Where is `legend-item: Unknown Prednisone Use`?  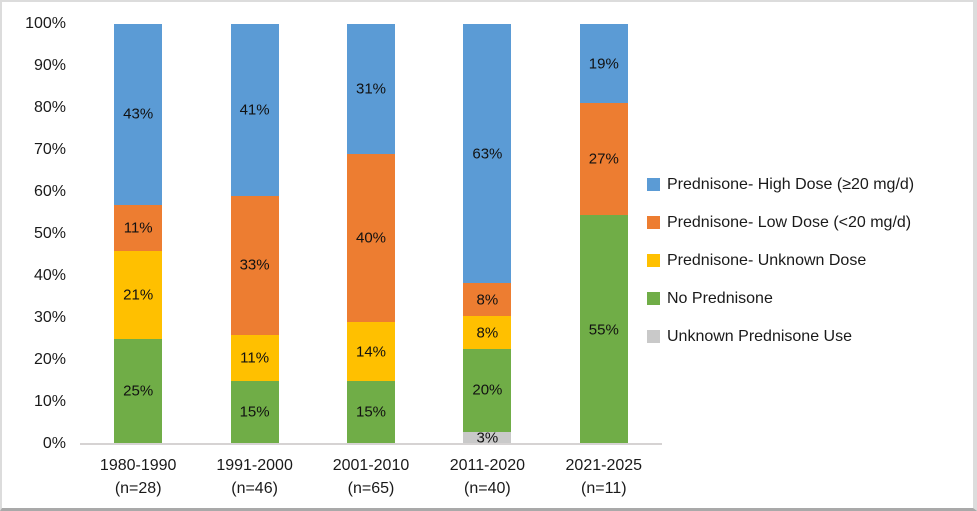
legend-item: Unknown Prednisone Use is located at coordinates (780, 336).